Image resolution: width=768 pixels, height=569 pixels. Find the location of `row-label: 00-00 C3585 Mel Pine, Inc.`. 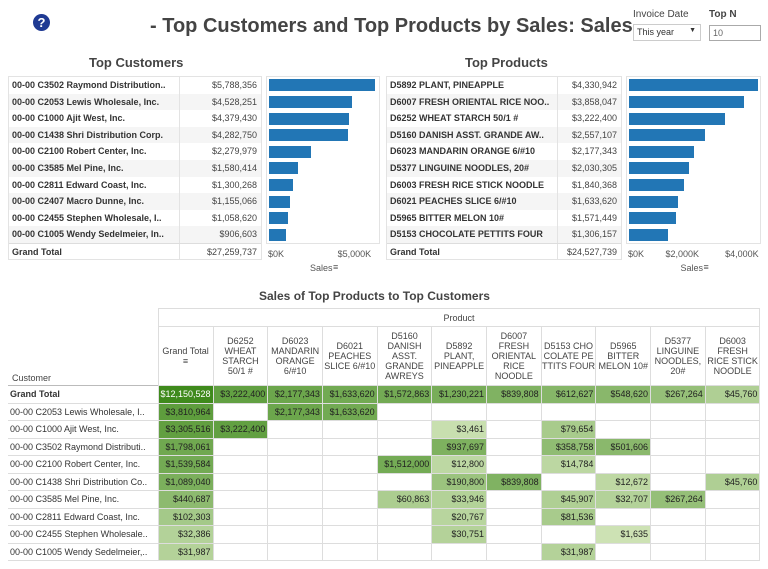

row-label: 00-00 C3585 Mel Pine, Inc. is located at coordinates (83, 499).